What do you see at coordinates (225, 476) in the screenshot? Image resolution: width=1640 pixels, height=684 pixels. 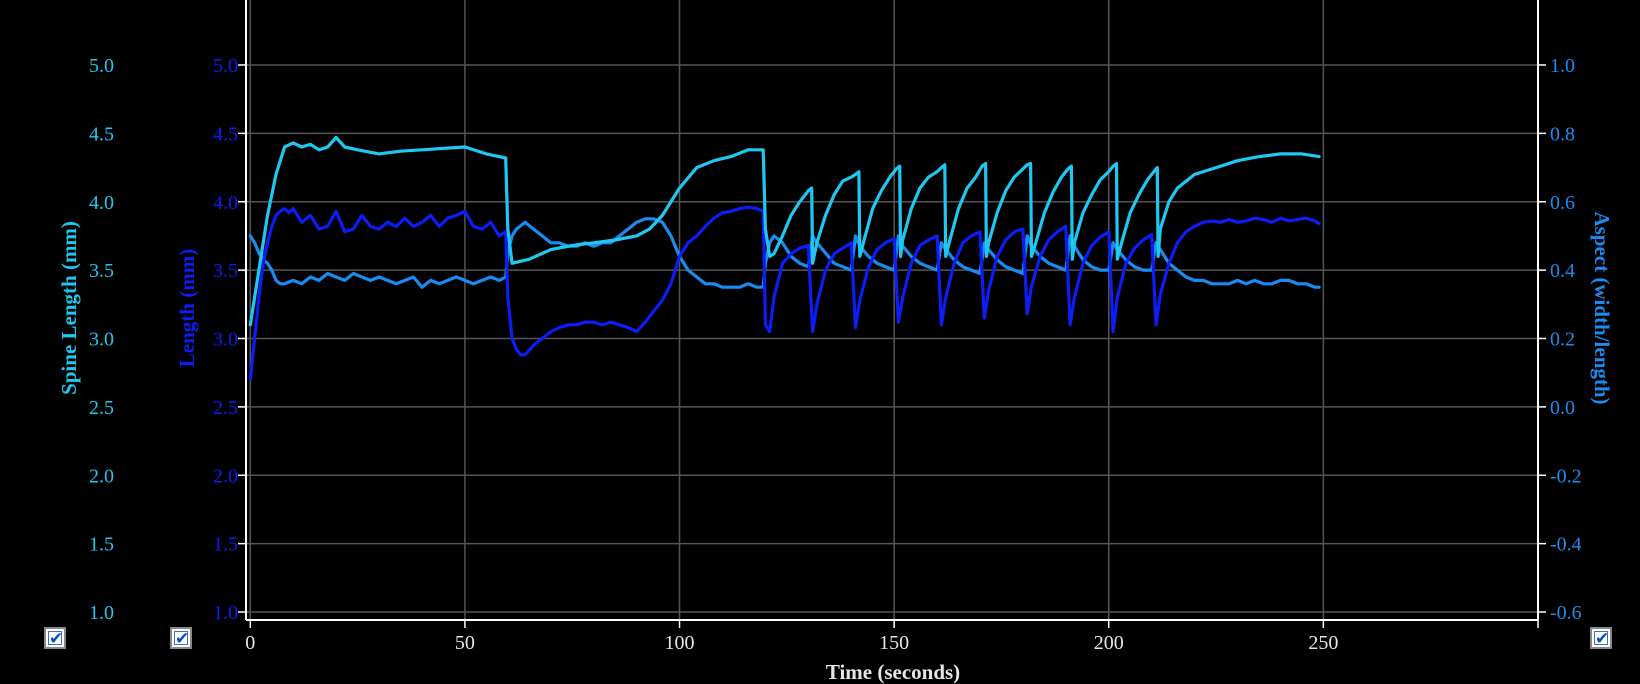 I see `length-tick-label: 2.0` at bounding box center [225, 476].